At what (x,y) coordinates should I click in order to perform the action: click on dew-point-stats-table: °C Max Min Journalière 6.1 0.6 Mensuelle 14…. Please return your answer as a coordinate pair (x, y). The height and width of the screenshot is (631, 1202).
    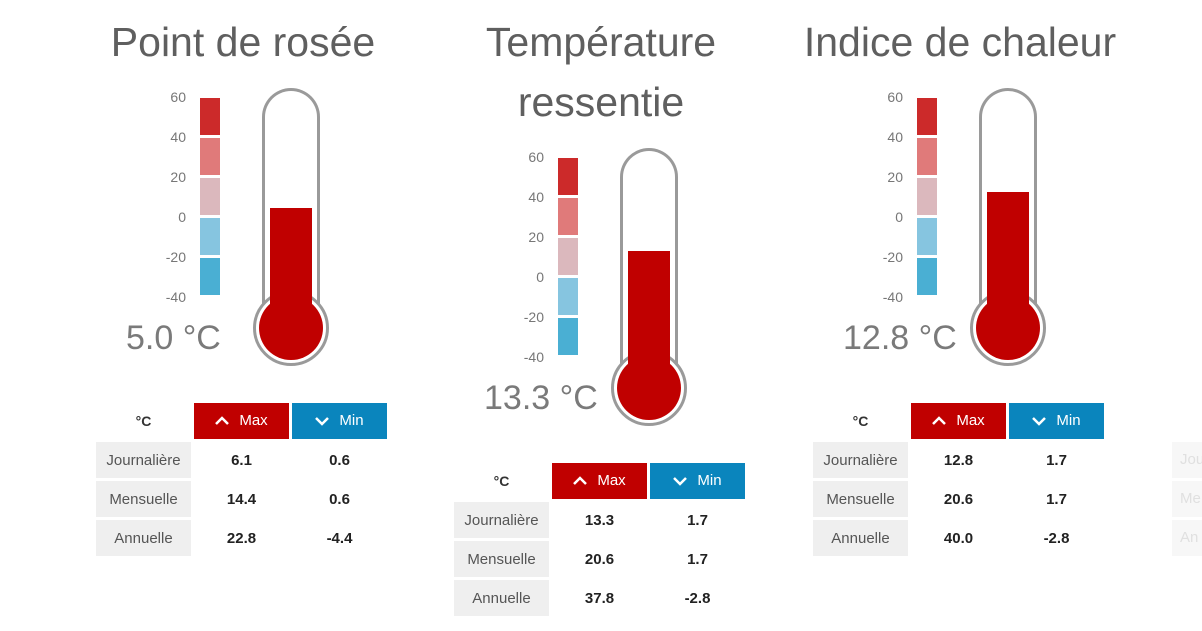
    Looking at the image, I should click on (241, 479).